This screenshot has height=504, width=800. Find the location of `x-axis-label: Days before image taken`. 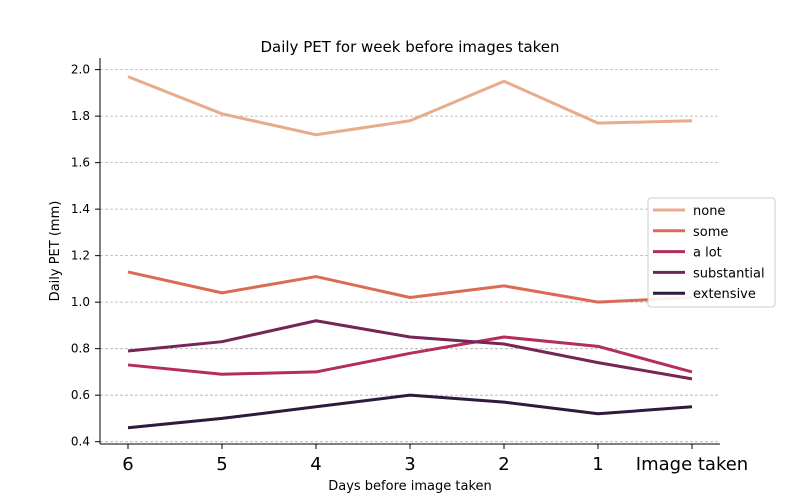

x-axis-label: Days before image taken is located at coordinates (410, 486).